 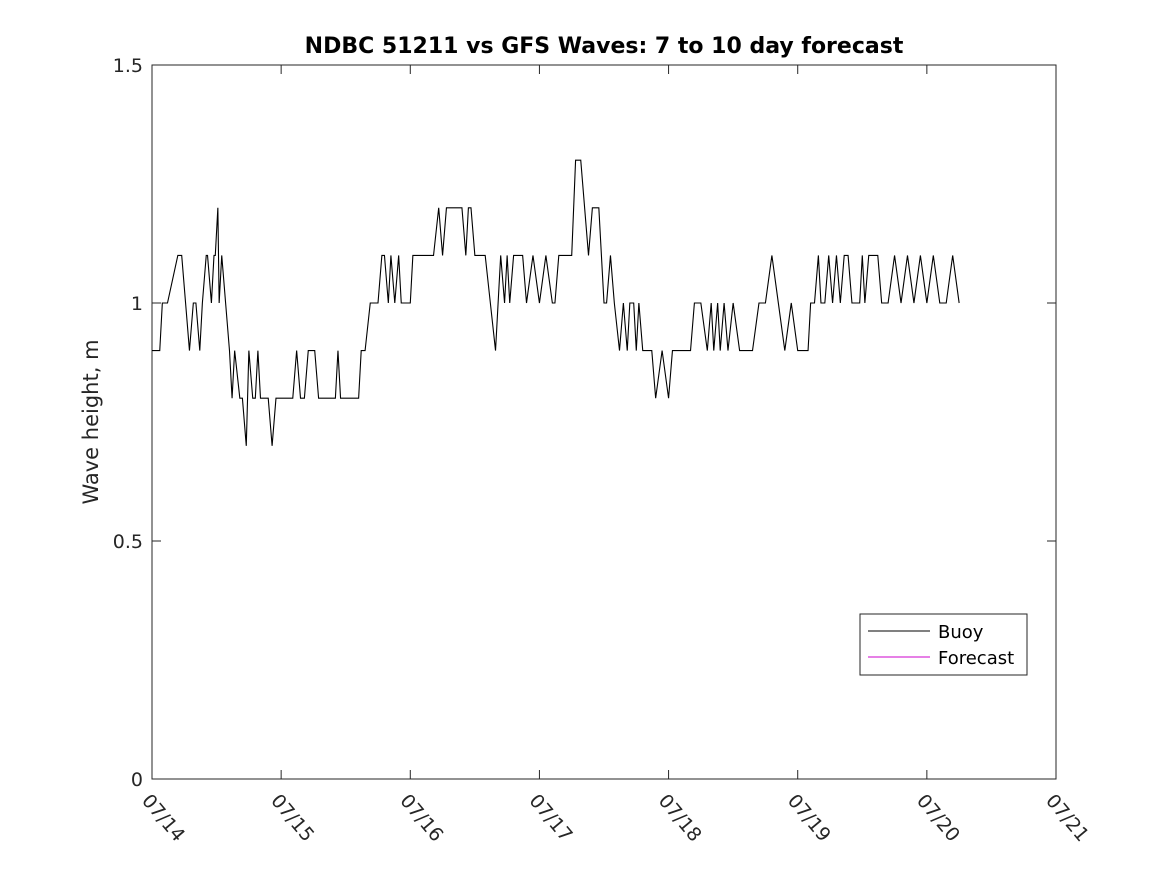 I want to click on legend-box, so click(x=943, y=644).